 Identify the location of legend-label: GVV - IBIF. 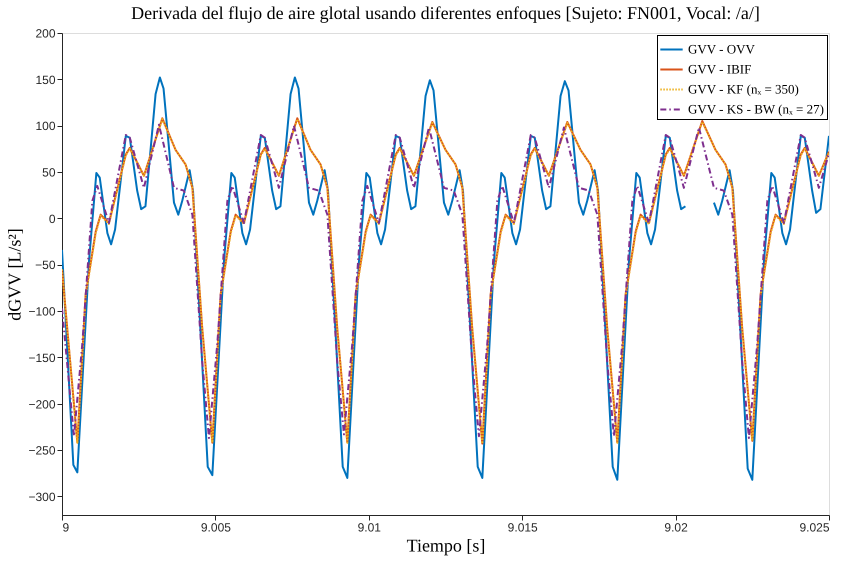
(720, 69).